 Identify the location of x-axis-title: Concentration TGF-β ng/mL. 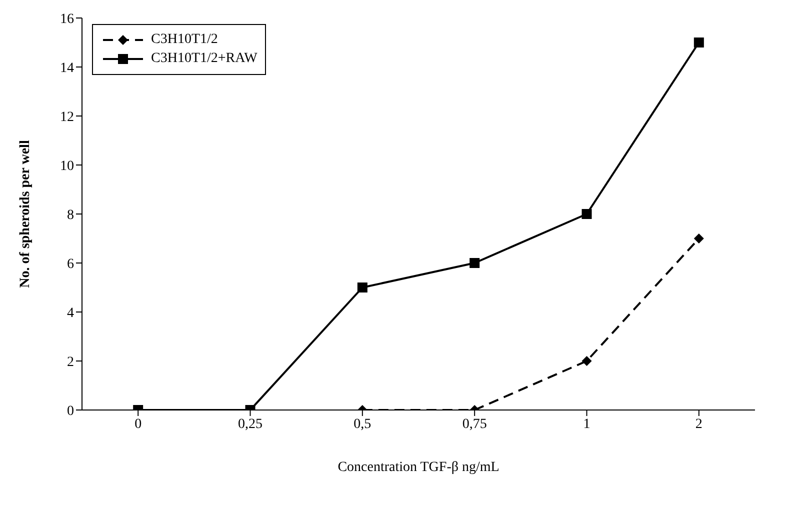
(419, 467).